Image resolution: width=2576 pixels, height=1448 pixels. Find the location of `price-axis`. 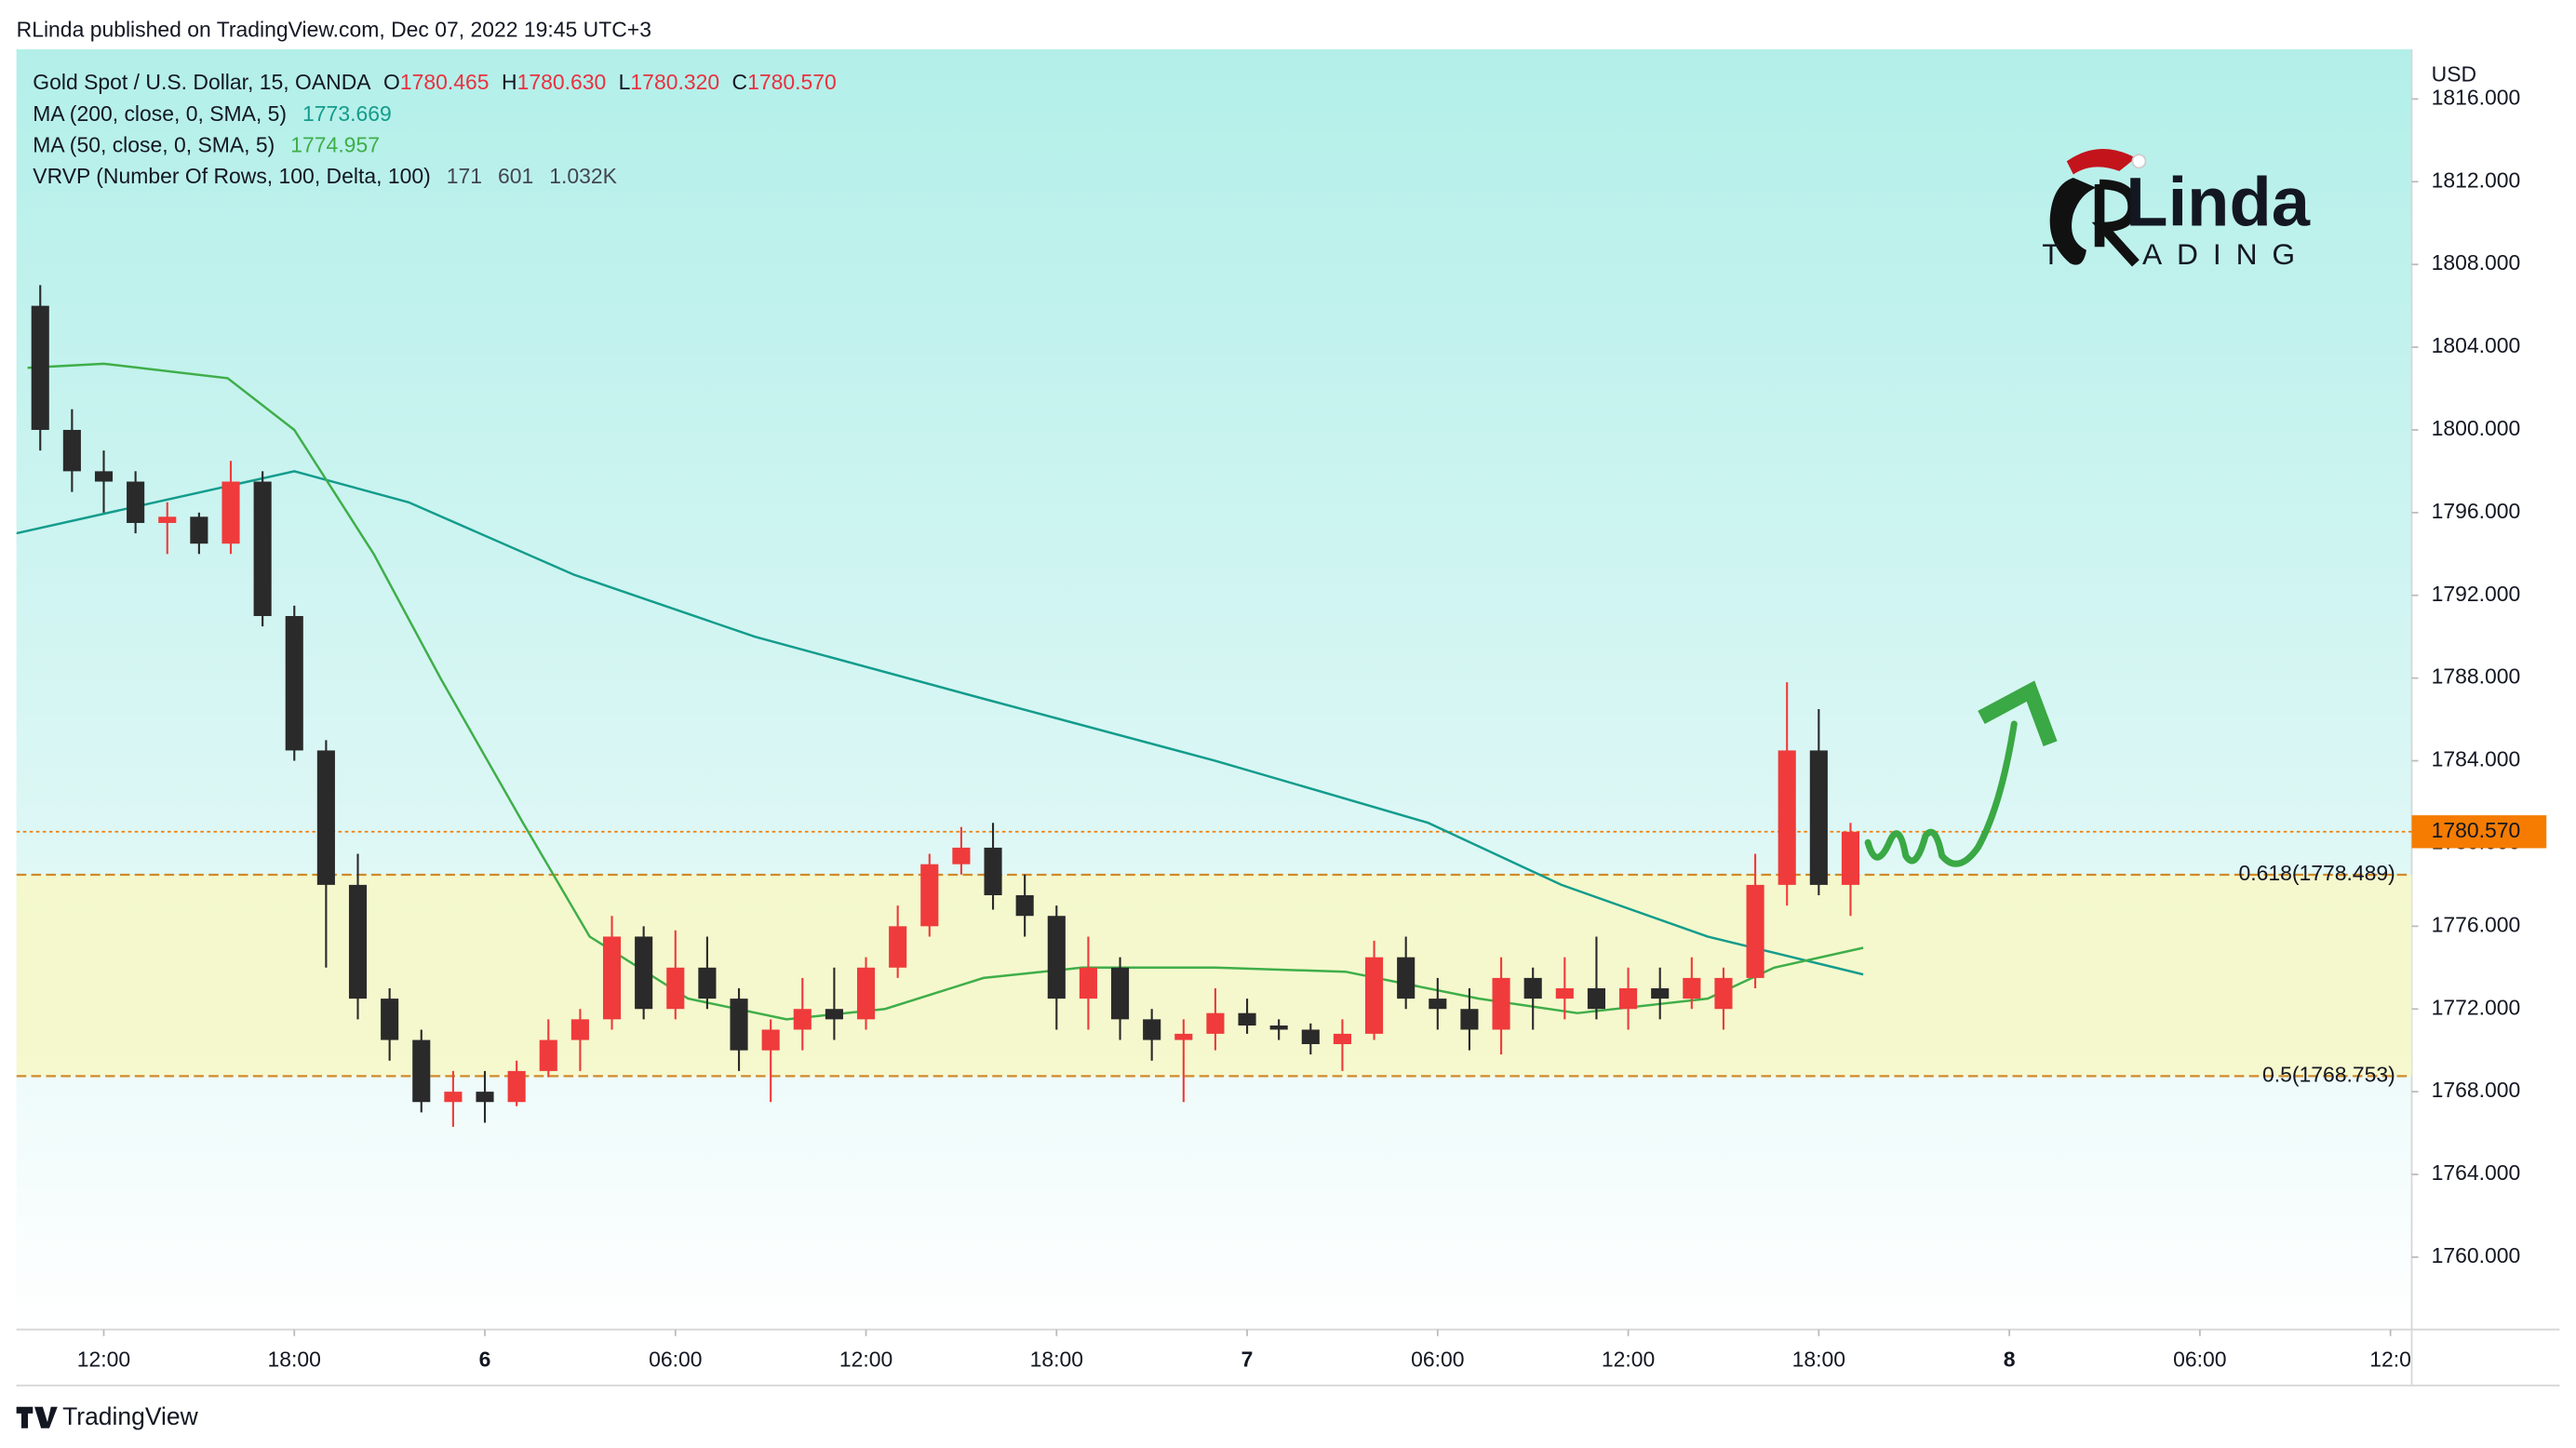

price-axis is located at coordinates (2485, 690).